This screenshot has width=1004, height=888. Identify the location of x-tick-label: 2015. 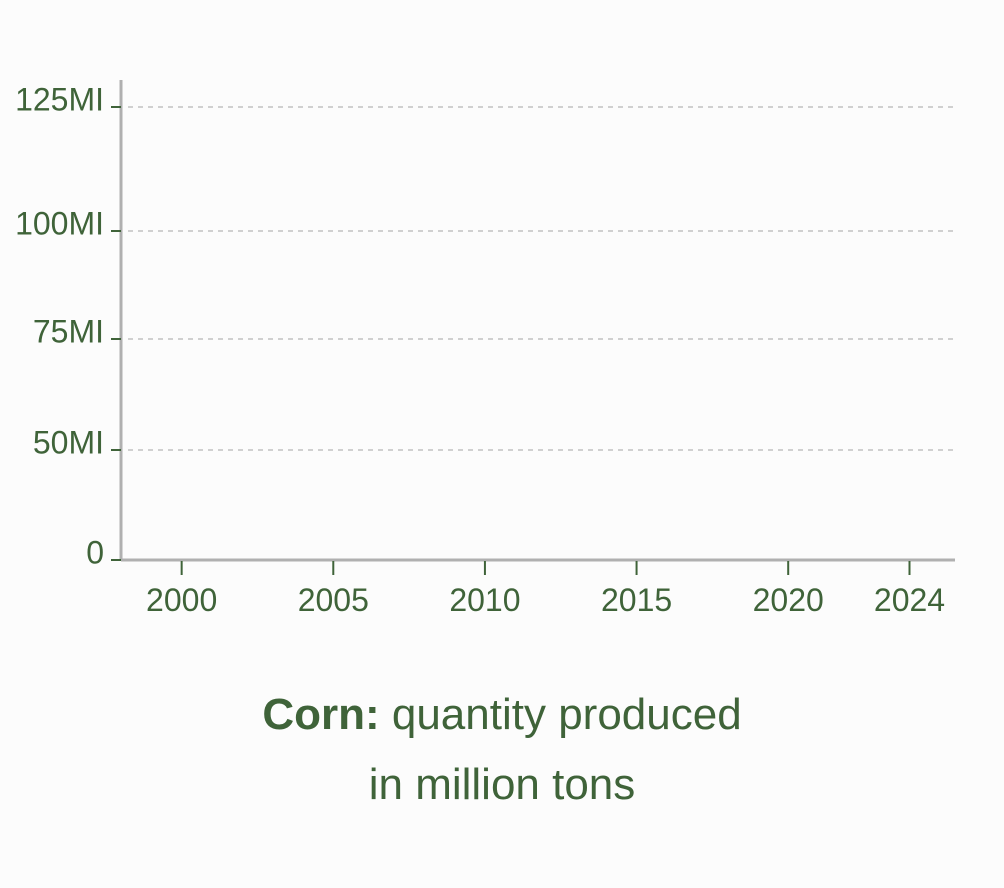
(636, 600).